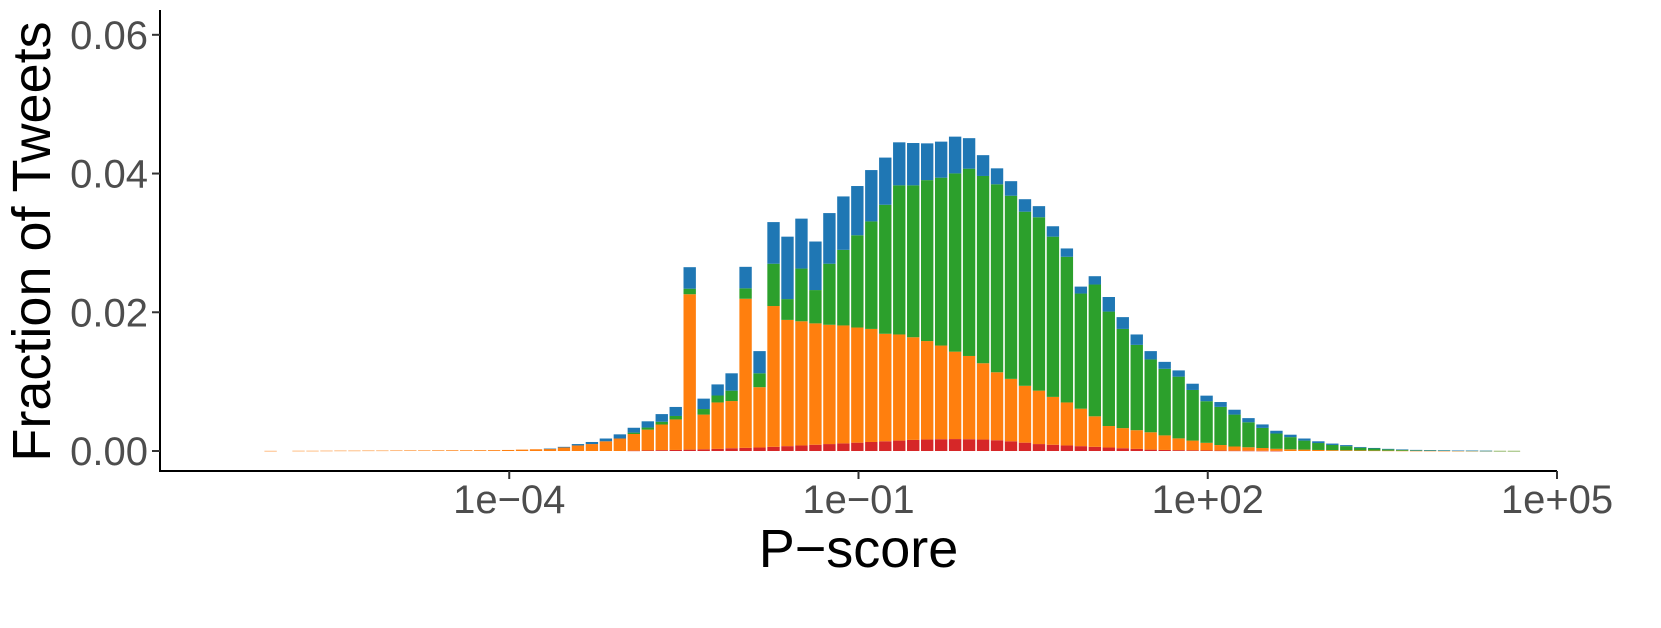 The height and width of the screenshot is (628, 1661). I want to click on bar-segment-s1-b5, so click(340, 451).